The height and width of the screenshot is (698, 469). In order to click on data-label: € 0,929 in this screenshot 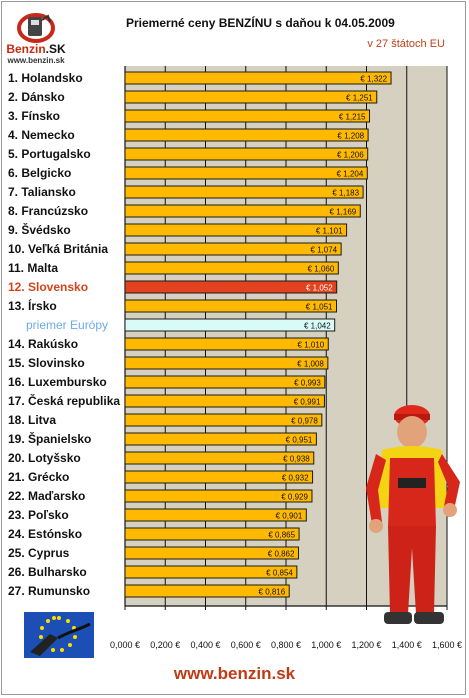, I will do `click(294, 497)`.